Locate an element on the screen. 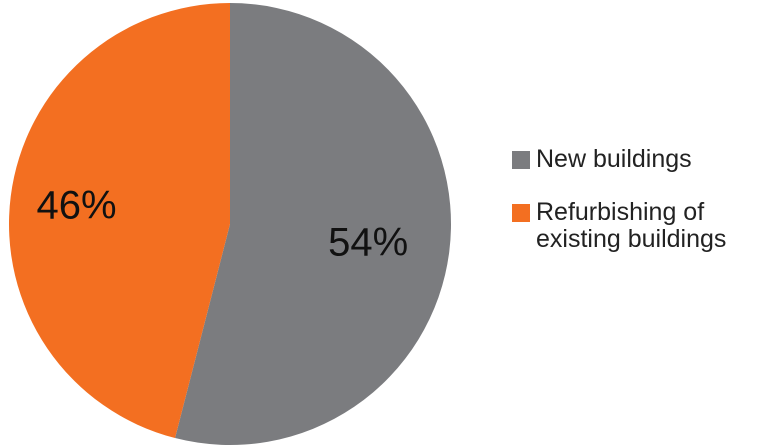  legend-label-2: Refurbishing of existing buildings is located at coordinates (631, 226).